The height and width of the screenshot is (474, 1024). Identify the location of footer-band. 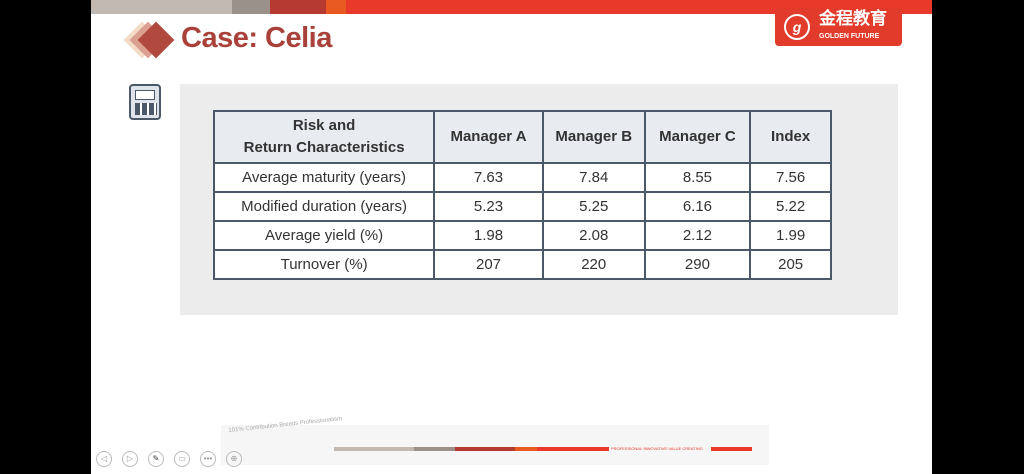
(495, 445).